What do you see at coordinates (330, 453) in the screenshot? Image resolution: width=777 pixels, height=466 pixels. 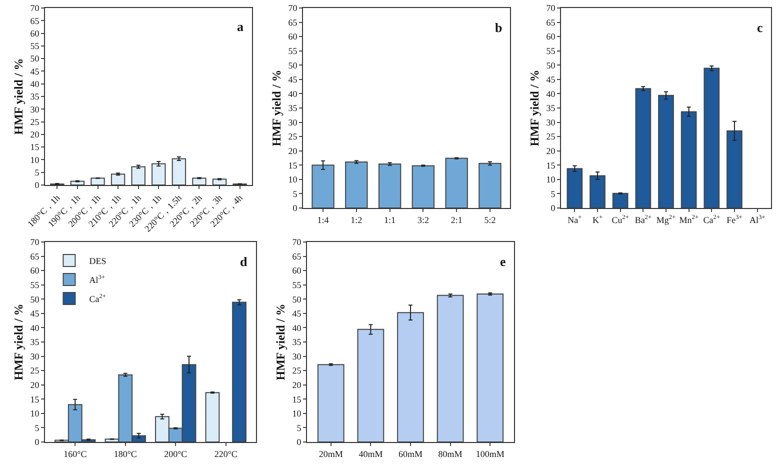 I see `x-tick-label: 20mM` at bounding box center [330, 453].